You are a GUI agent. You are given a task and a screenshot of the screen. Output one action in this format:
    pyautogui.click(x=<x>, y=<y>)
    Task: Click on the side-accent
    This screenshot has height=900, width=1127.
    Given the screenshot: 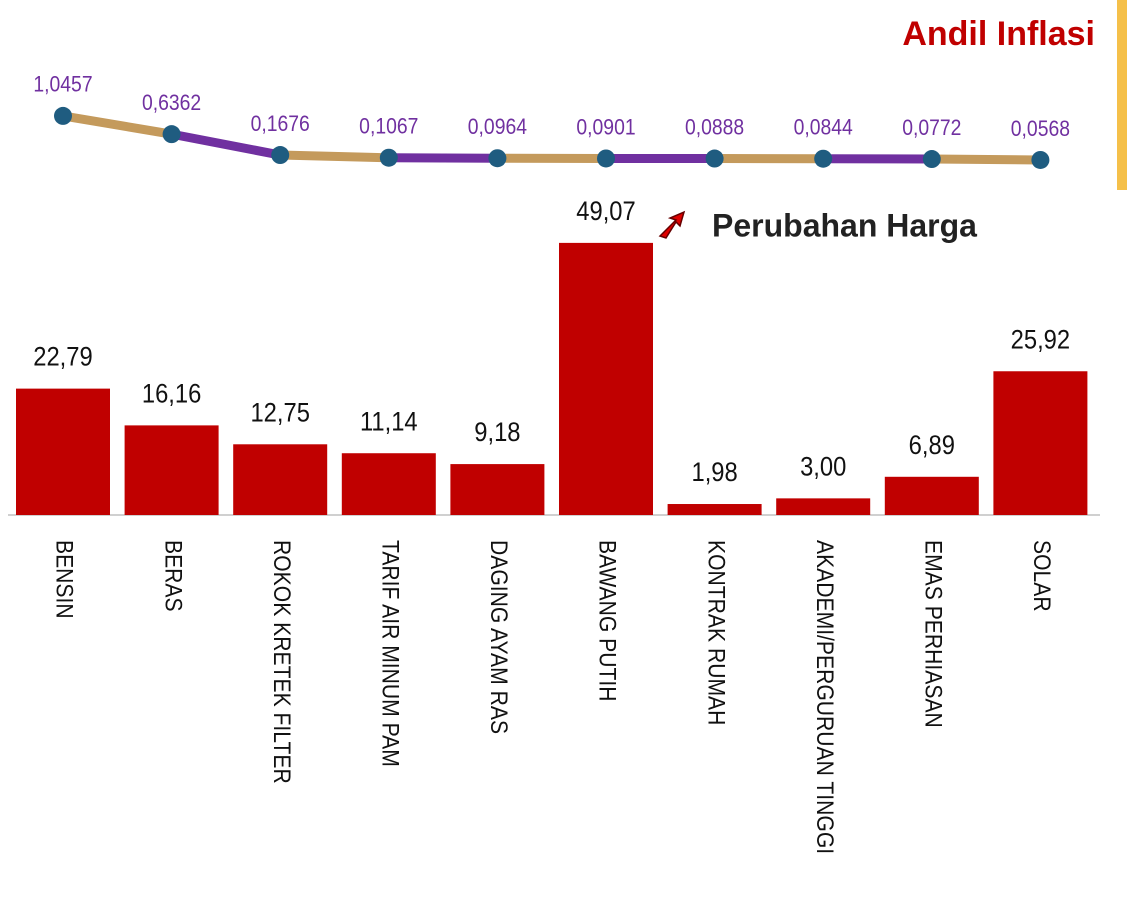 What is the action you would take?
    pyautogui.click(x=1122, y=95)
    